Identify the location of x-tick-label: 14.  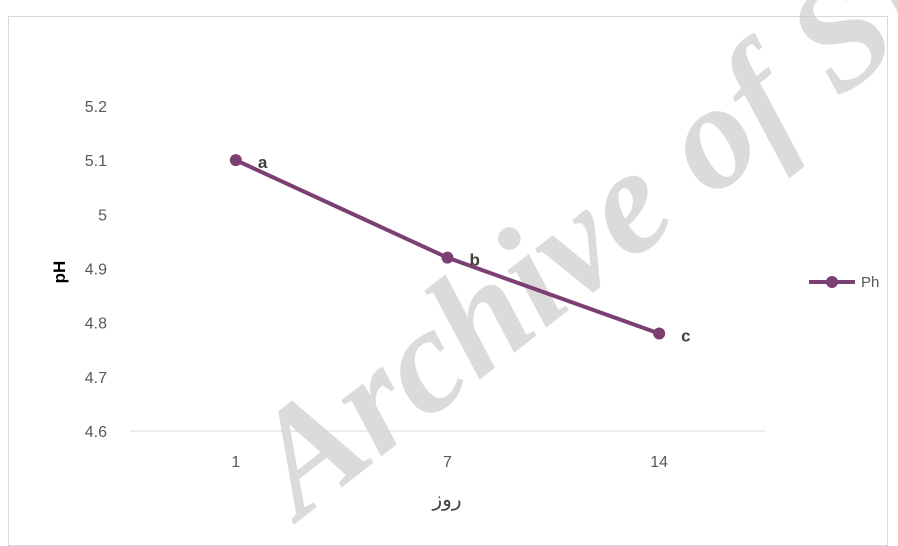
(659, 462).